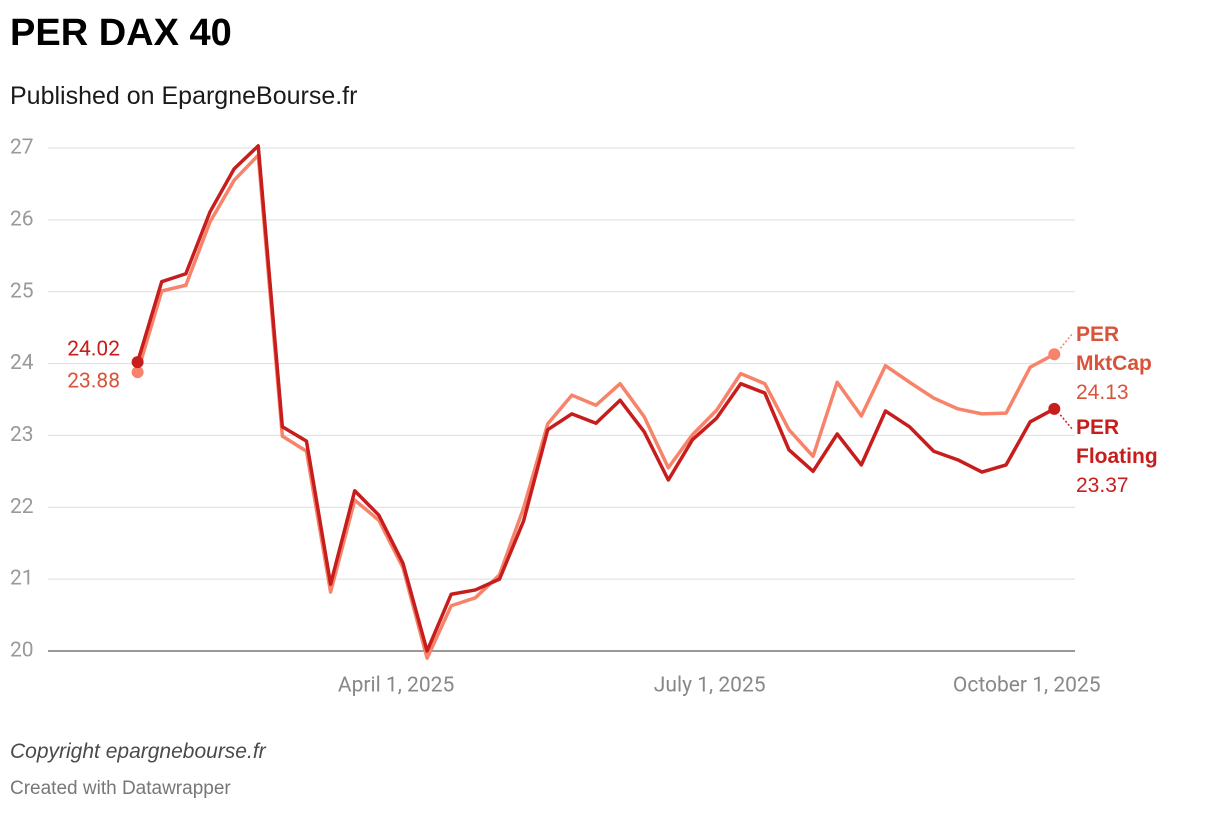 The height and width of the screenshot is (814, 1220). I want to click on value-label: 23.88, so click(93, 382).